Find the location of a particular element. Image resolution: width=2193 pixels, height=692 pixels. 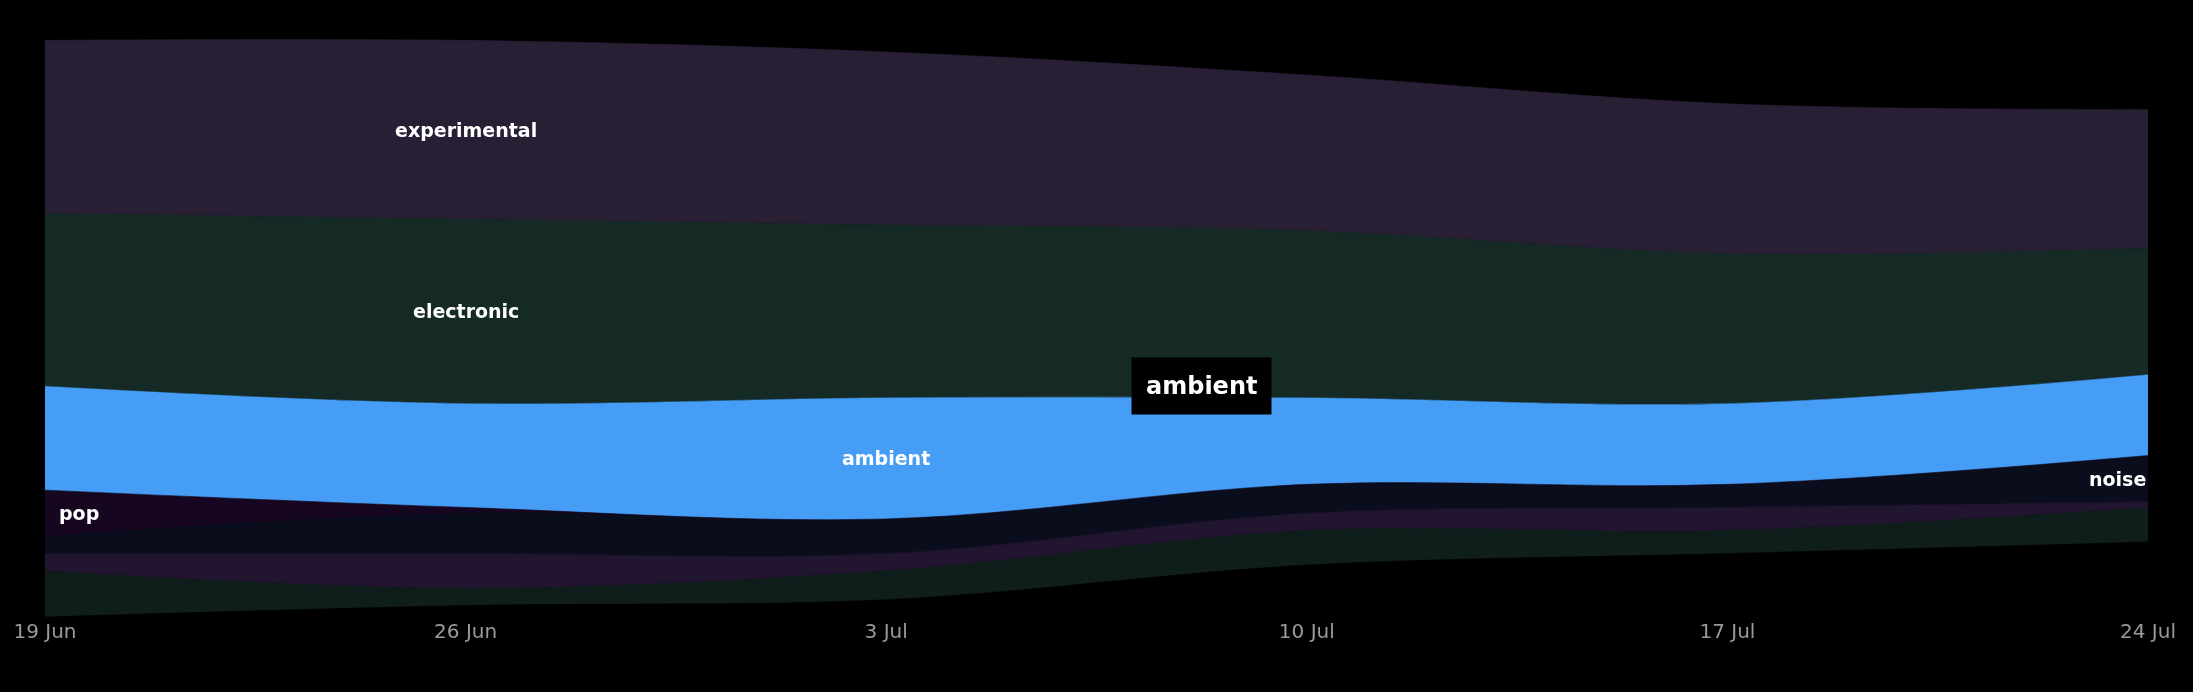

x-tick-label: 26 Jun is located at coordinates (466, 631).